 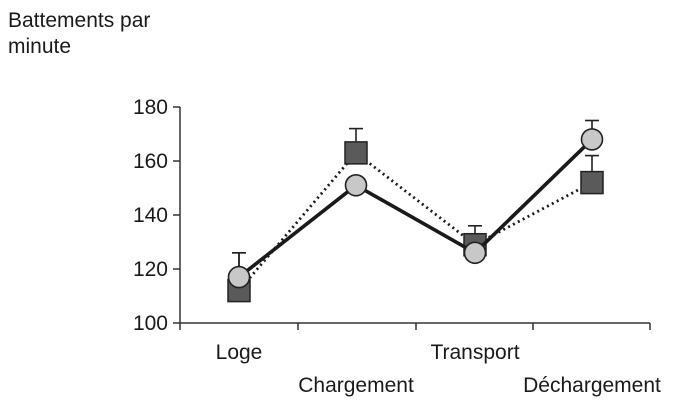 I want to click on x-tick-label: Transport, so click(x=474, y=352).